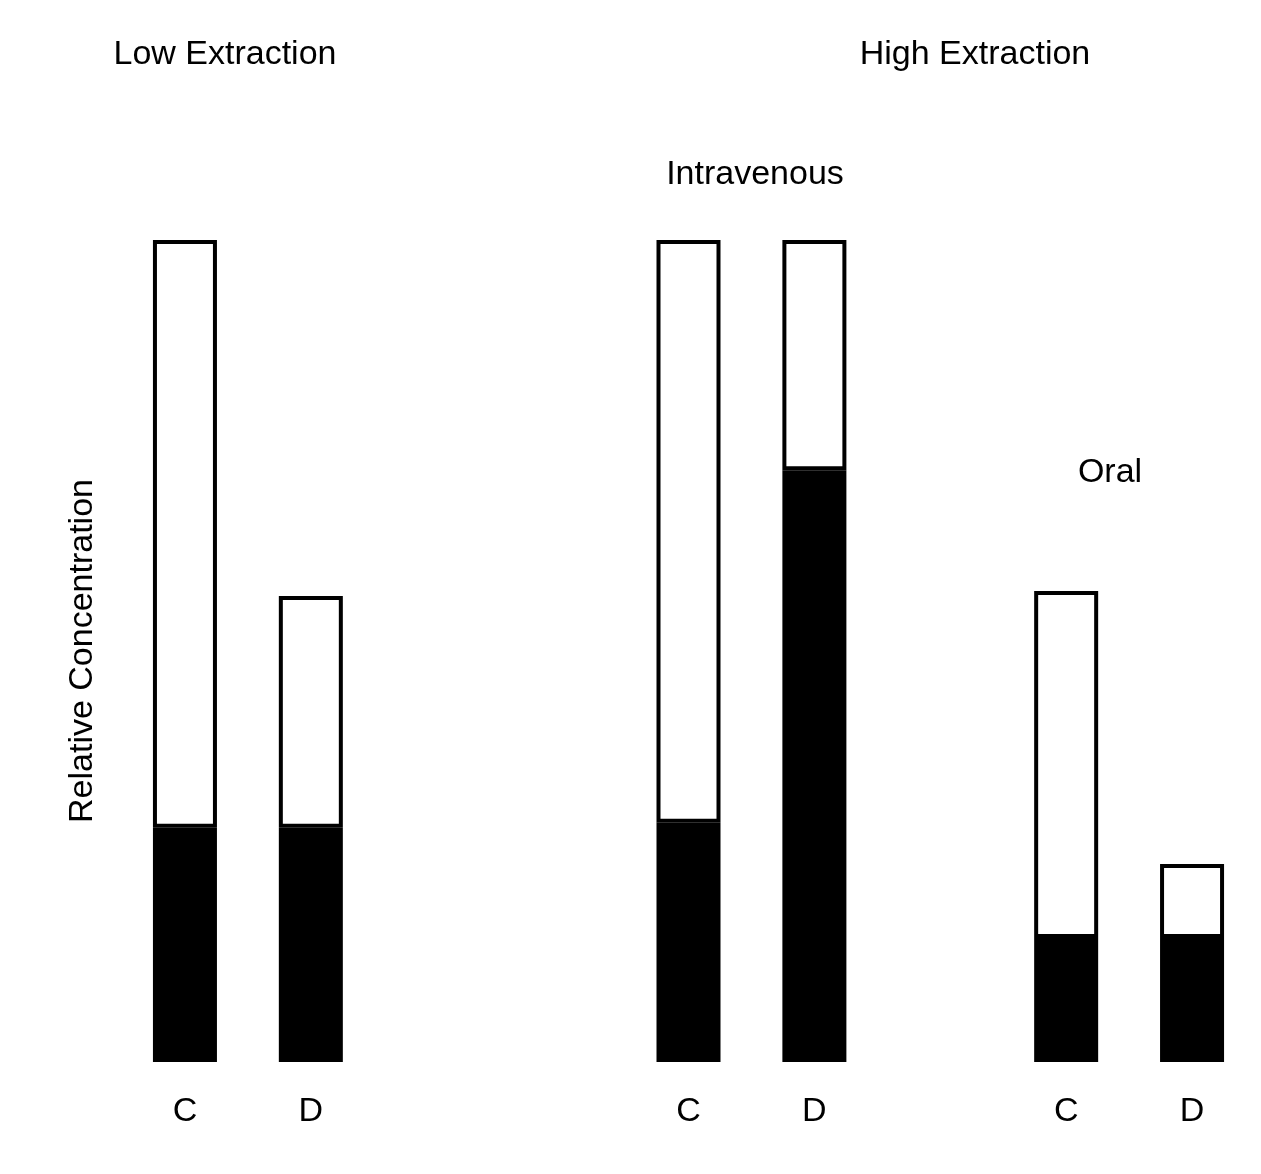  What do you see at coordinates (755, 172) in the screenshot?
I see `text: Intravenous` at bounding box center [755, 172].